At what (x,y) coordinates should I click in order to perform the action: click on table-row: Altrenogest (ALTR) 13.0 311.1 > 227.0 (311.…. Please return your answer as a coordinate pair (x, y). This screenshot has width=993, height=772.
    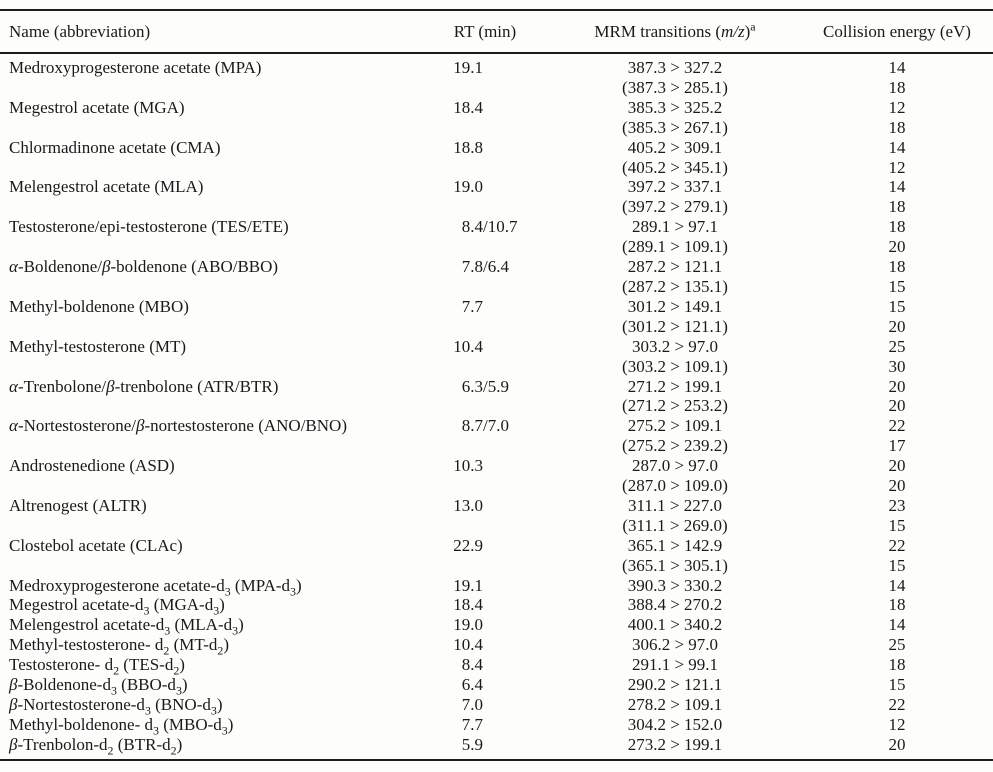
    Looking at the image, I should click on (496, 516).